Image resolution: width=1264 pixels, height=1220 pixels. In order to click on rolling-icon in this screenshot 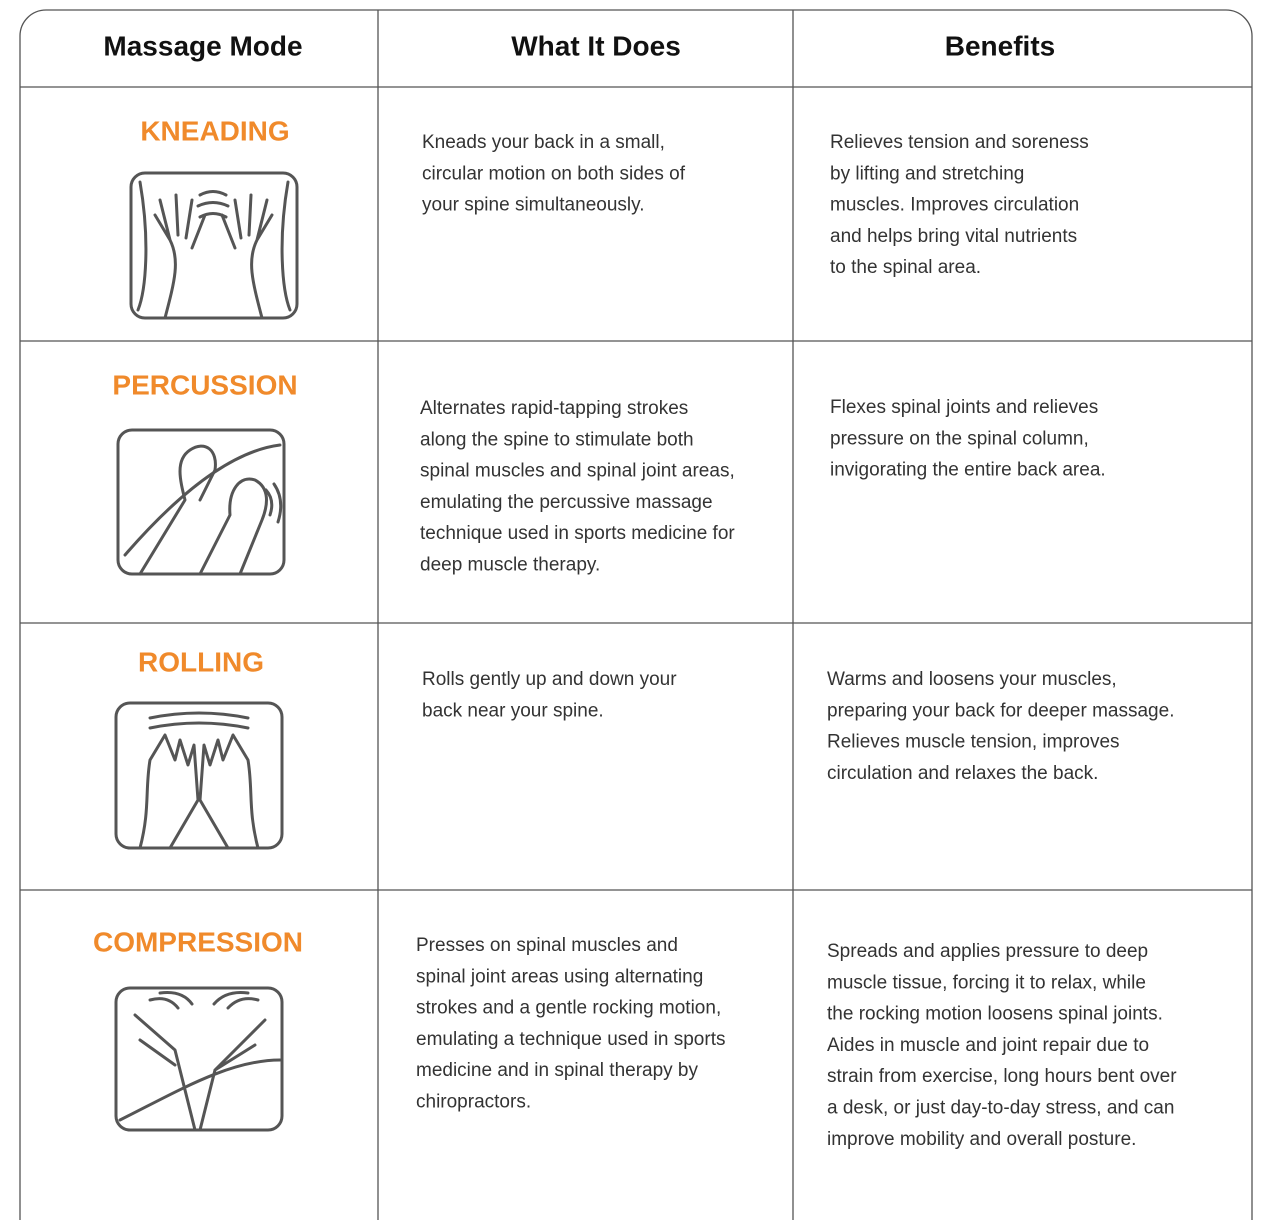, I will do `click(199, 775)`.